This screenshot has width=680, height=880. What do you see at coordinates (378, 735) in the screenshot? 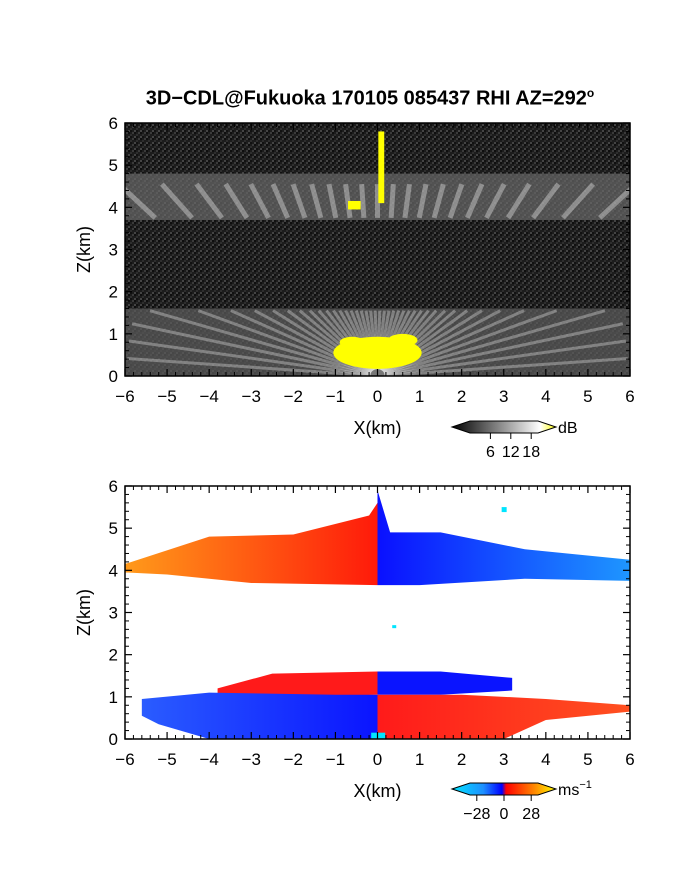
I see `velocity-zero-marker` at bounding box center [378, 735].